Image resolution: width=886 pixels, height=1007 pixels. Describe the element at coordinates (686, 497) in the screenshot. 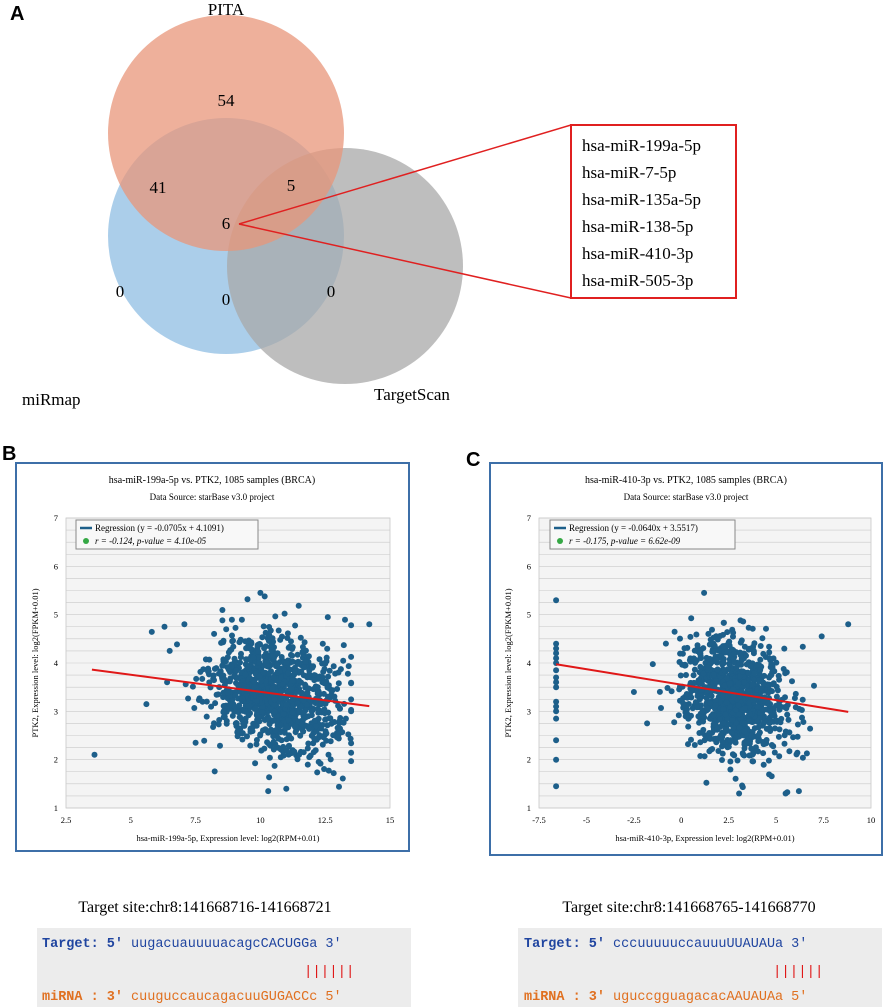

I see `chart-subtitle-c: Data Source: starBase v3.0 project` at that location.